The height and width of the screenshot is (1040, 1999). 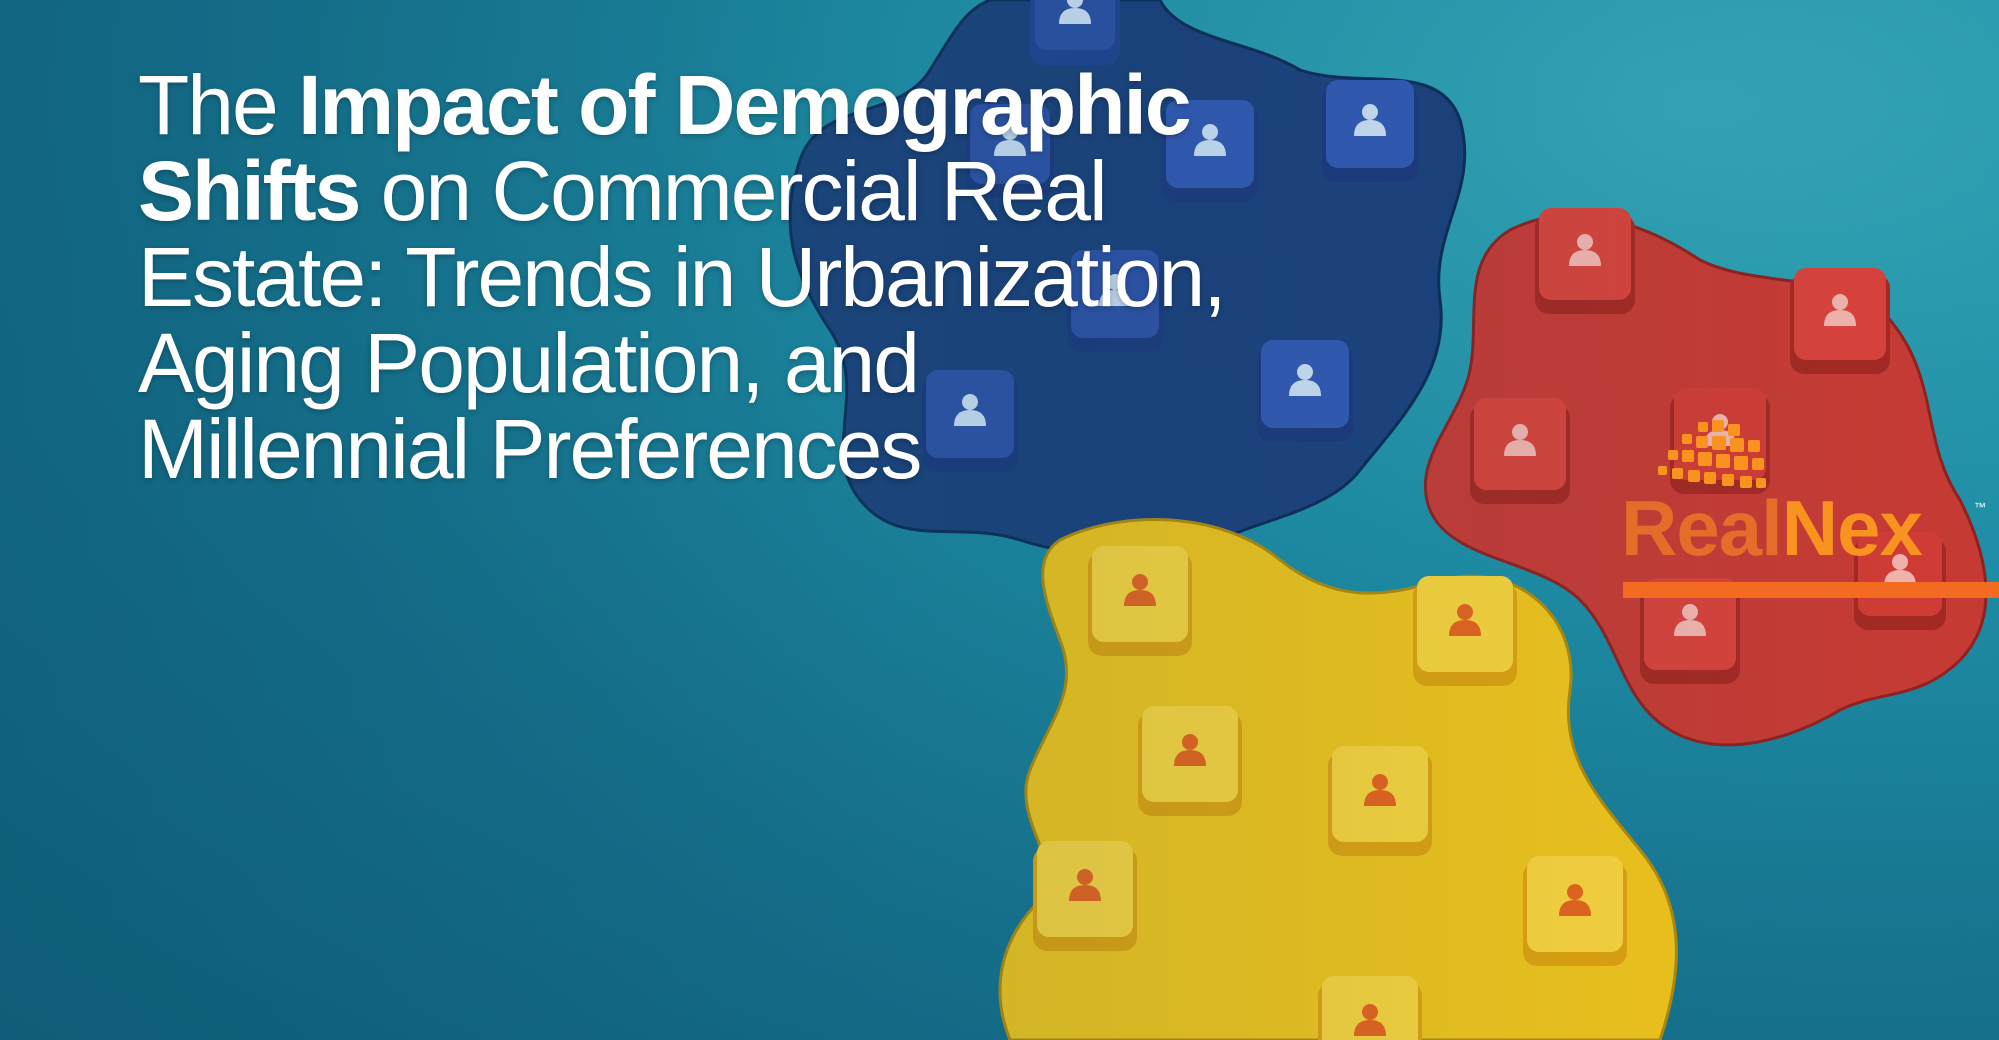 I want to click on realnex-logo: RealNex ™, so click(x=1808, y=510).